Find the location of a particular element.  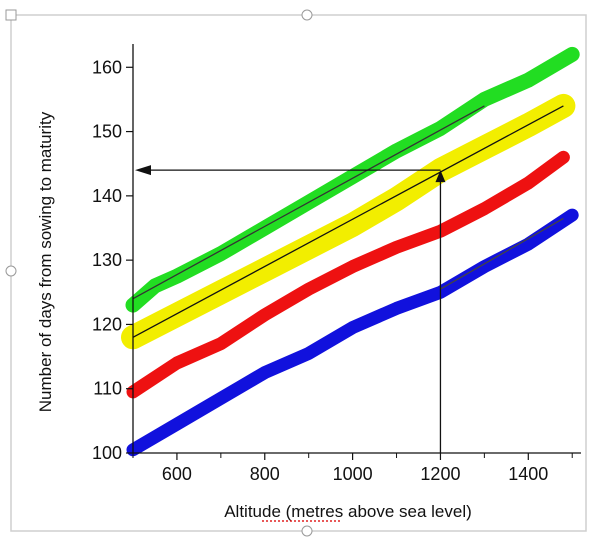

resize-handle-left is located at coordinates (11, 271).